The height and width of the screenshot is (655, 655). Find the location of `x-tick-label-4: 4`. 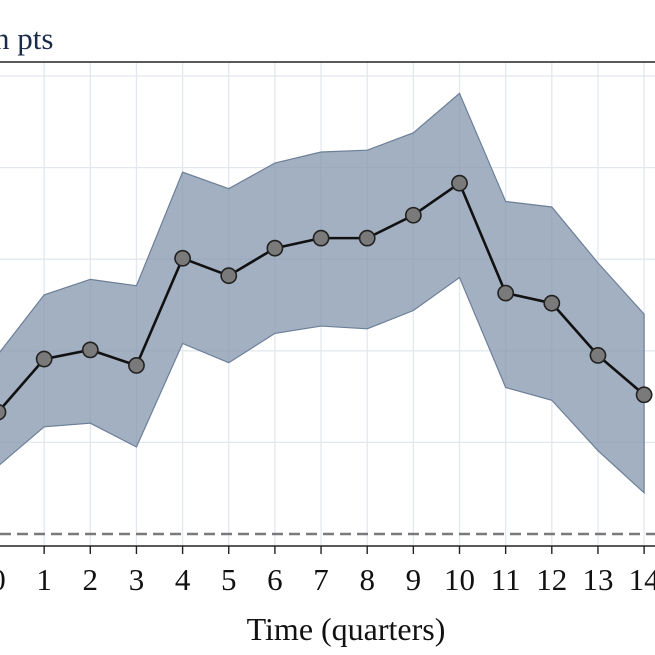

x-tick-label-4: 4 is located at coordinates (183, 579).